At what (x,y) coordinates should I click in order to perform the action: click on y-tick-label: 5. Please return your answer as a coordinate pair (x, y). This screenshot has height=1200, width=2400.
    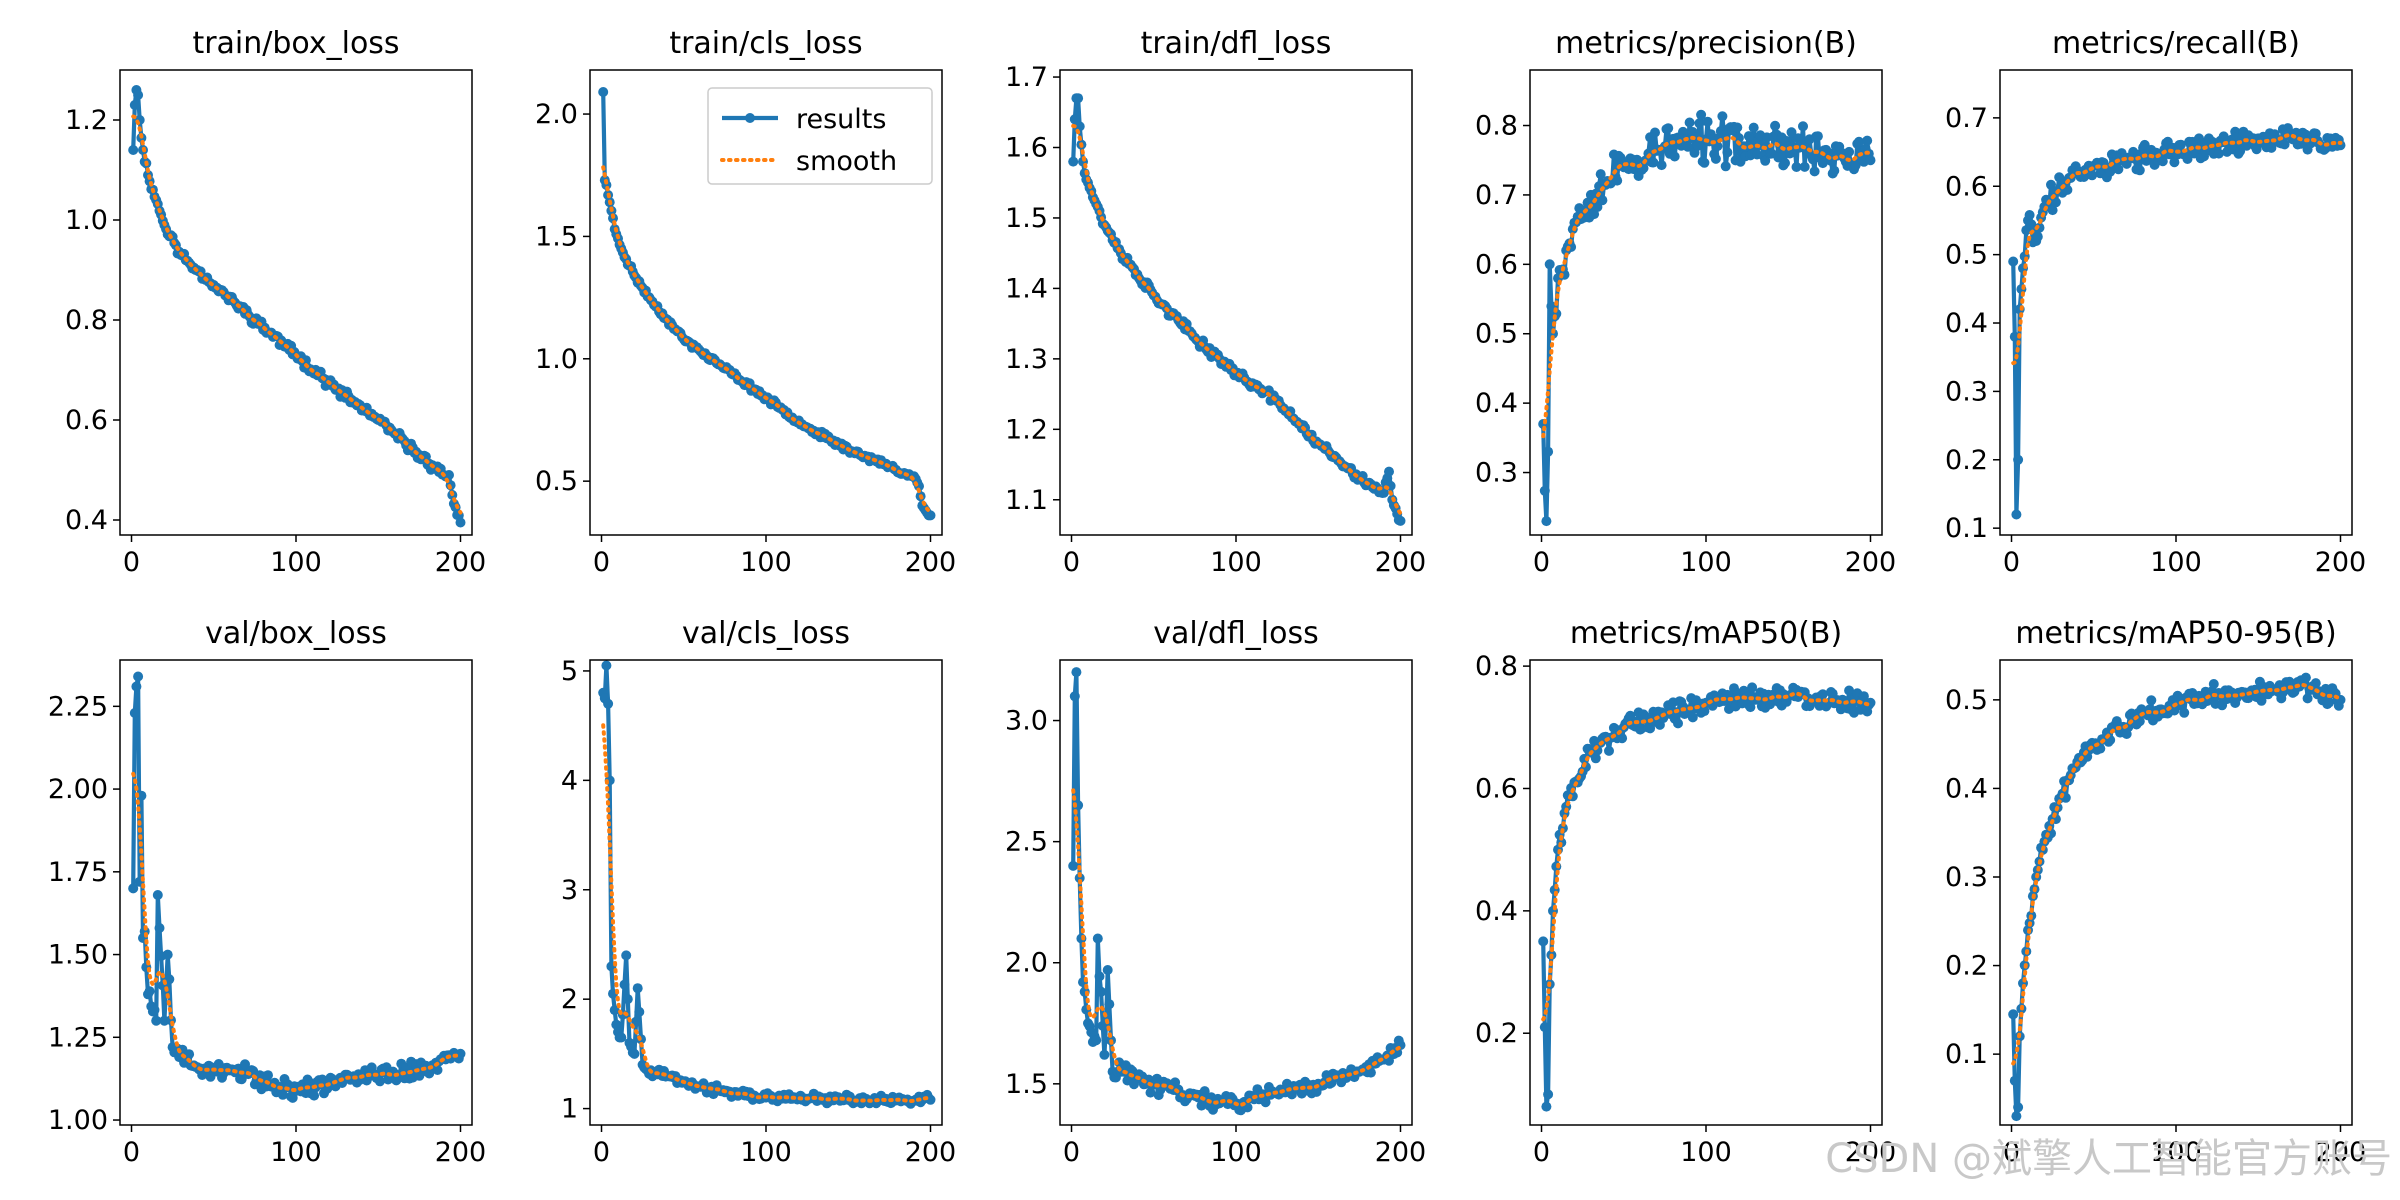
    Looking at the image, I should click on (569, 671).